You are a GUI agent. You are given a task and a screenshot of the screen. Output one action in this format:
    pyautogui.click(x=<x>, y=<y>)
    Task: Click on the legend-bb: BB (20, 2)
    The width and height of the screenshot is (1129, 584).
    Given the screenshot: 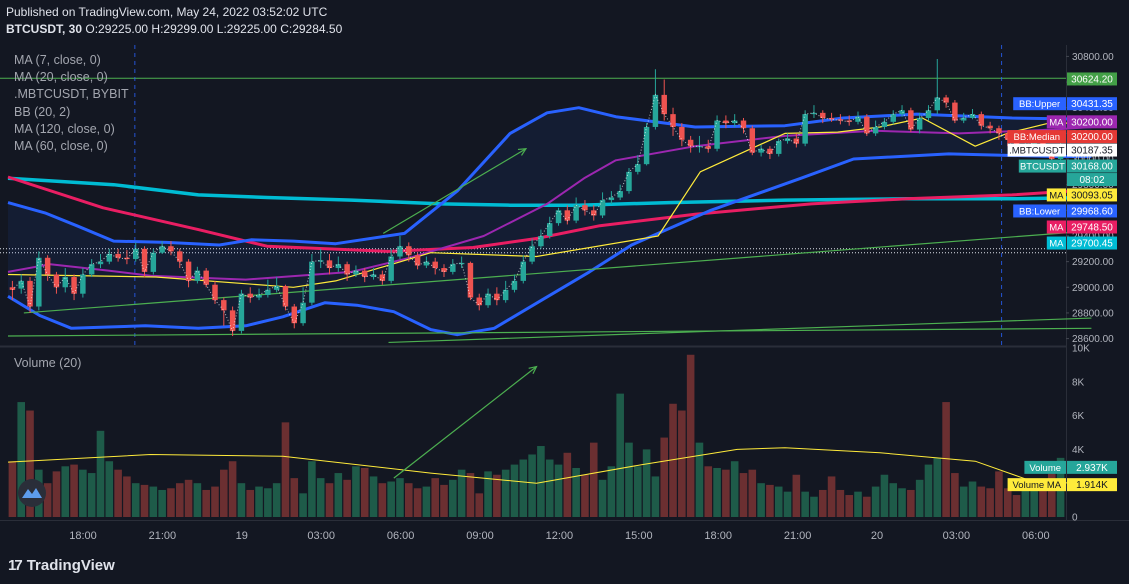 What is the action you would take?
    pyautogui.click(x=42, y=111)
    